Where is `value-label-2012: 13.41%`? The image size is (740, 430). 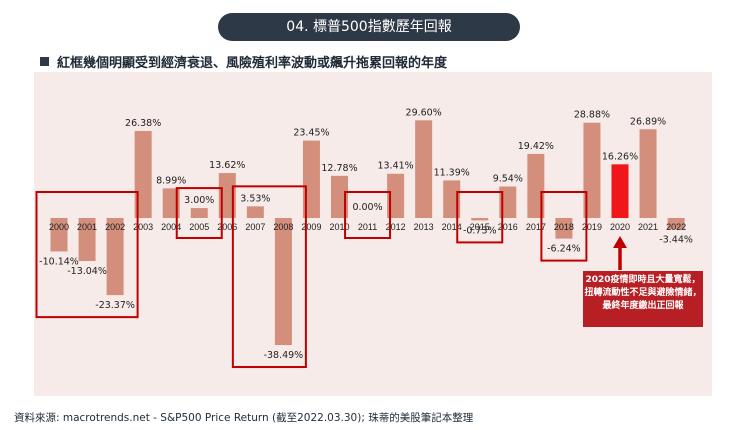 value-label-2012: 13.41% is located at coordinates (395, 166).